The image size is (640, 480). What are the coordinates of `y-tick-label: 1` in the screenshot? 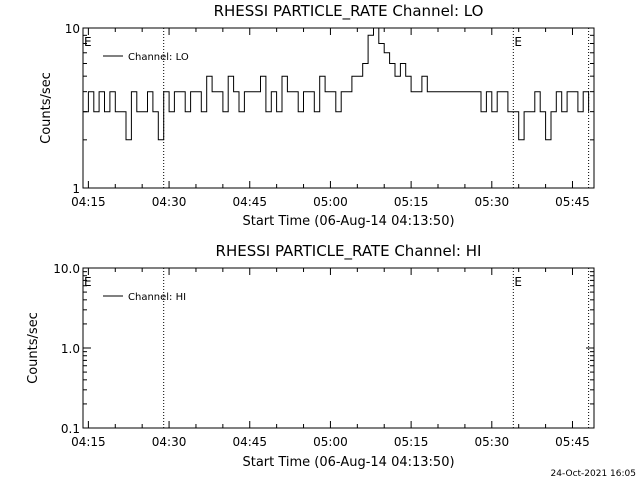 It's located at (76, 189).